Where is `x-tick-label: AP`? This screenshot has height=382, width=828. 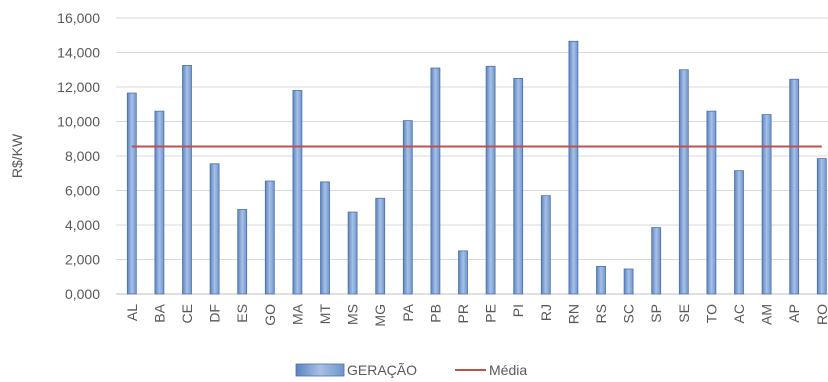
x-tick-label: AP is located at coordinates (794, 313).